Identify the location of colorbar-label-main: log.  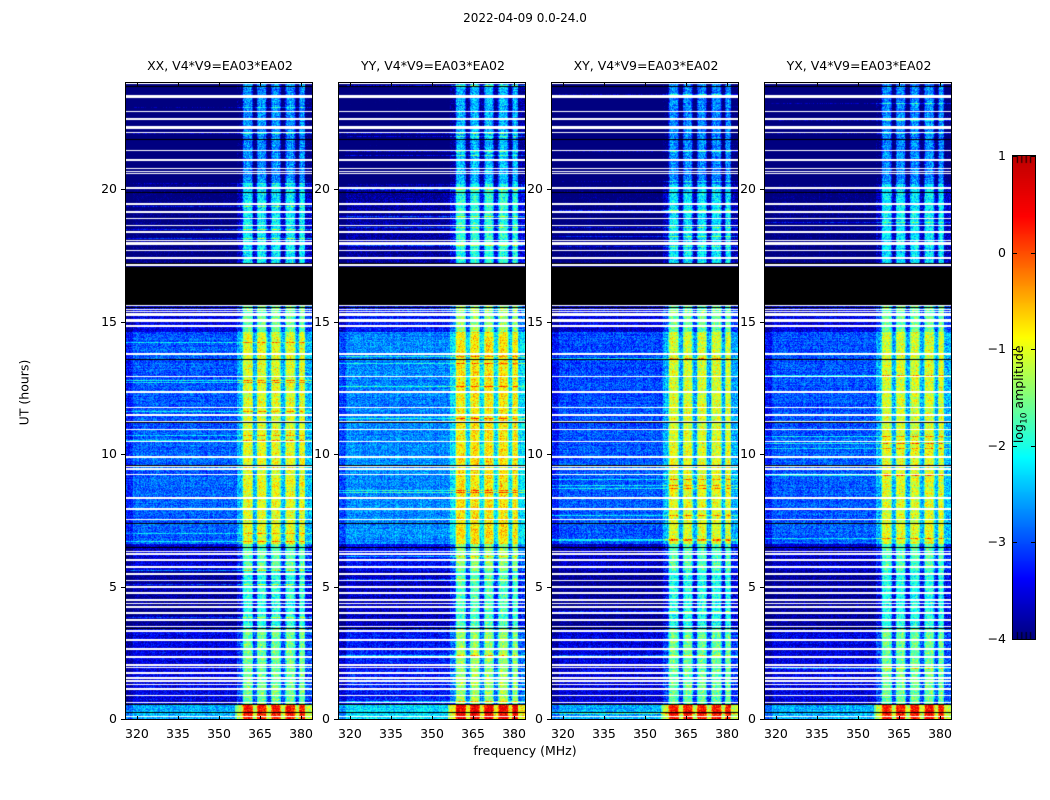
(1018, 434).